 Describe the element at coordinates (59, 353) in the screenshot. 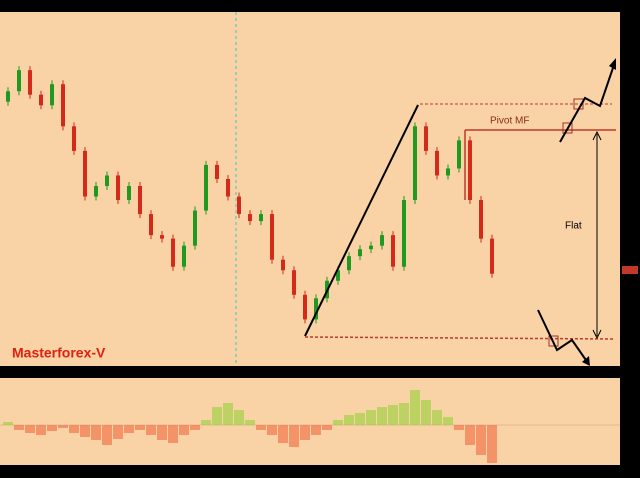

I see `brand-label: Masterforex-V` at that location.